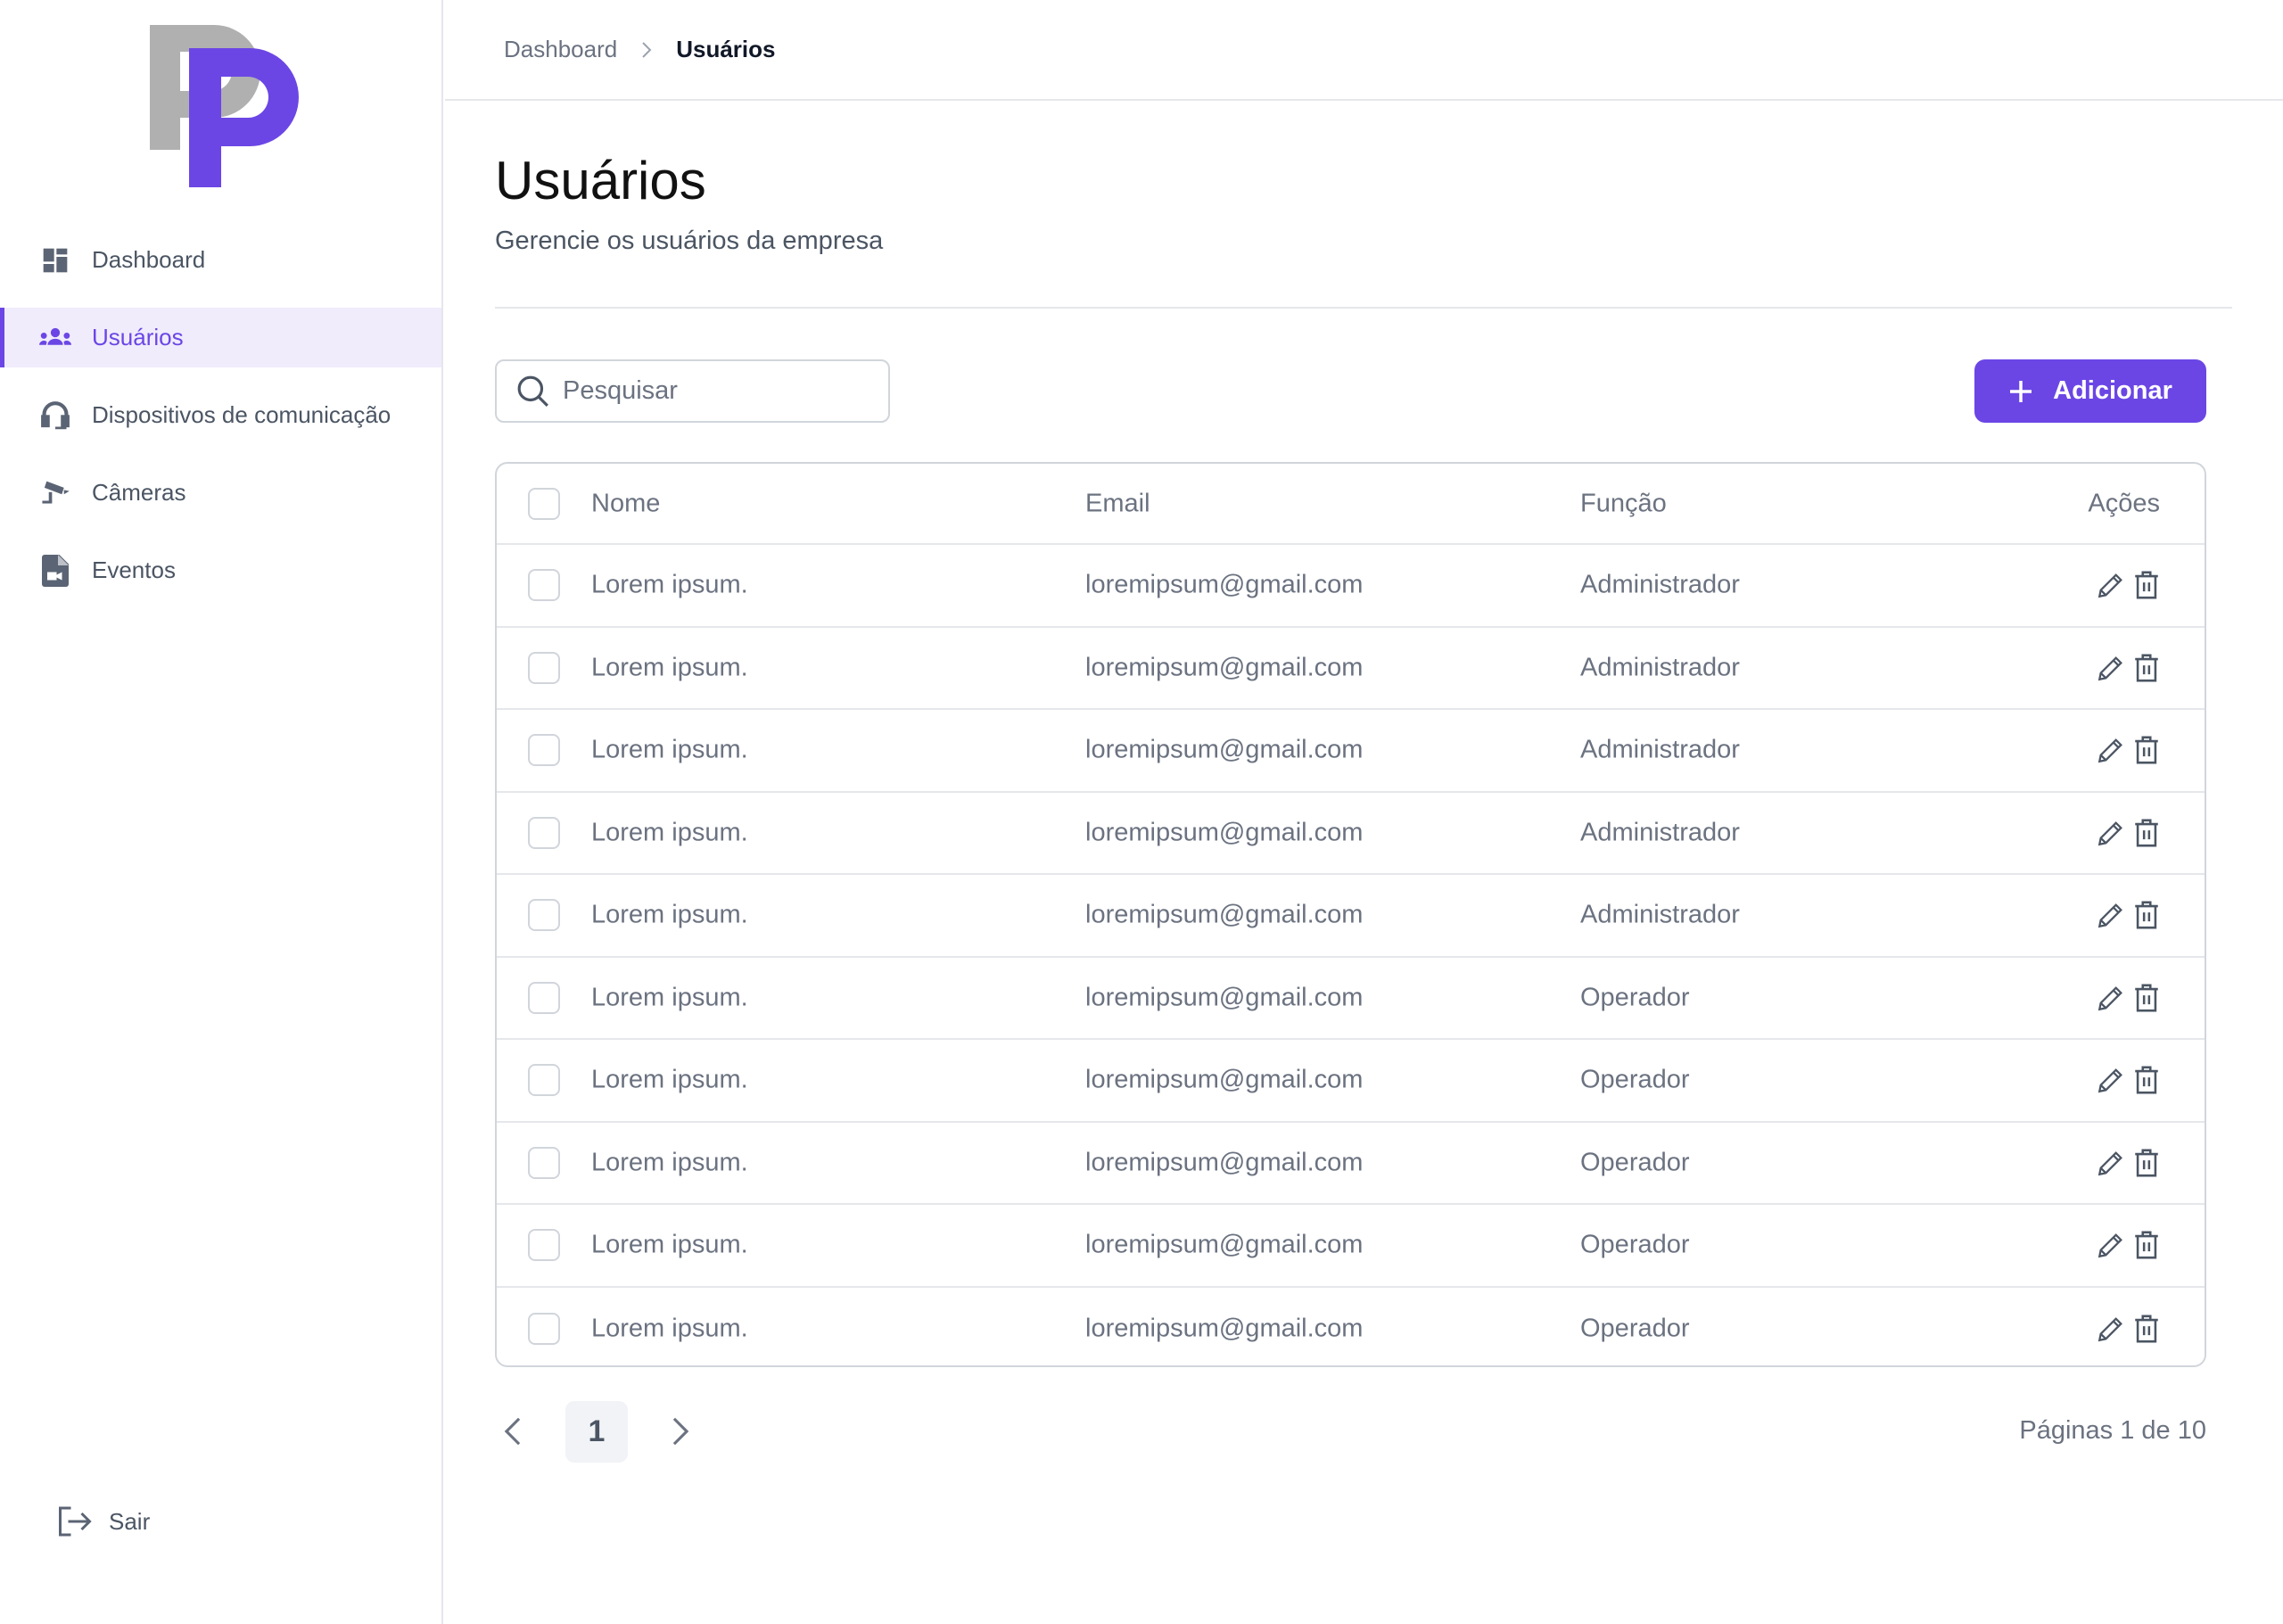 The height and width of the screenshot is (1624, 2283). Describe the element at coordinates (1351, 504) in the screenshot. I see `table-header: Nome Email Função Ações` at that location.